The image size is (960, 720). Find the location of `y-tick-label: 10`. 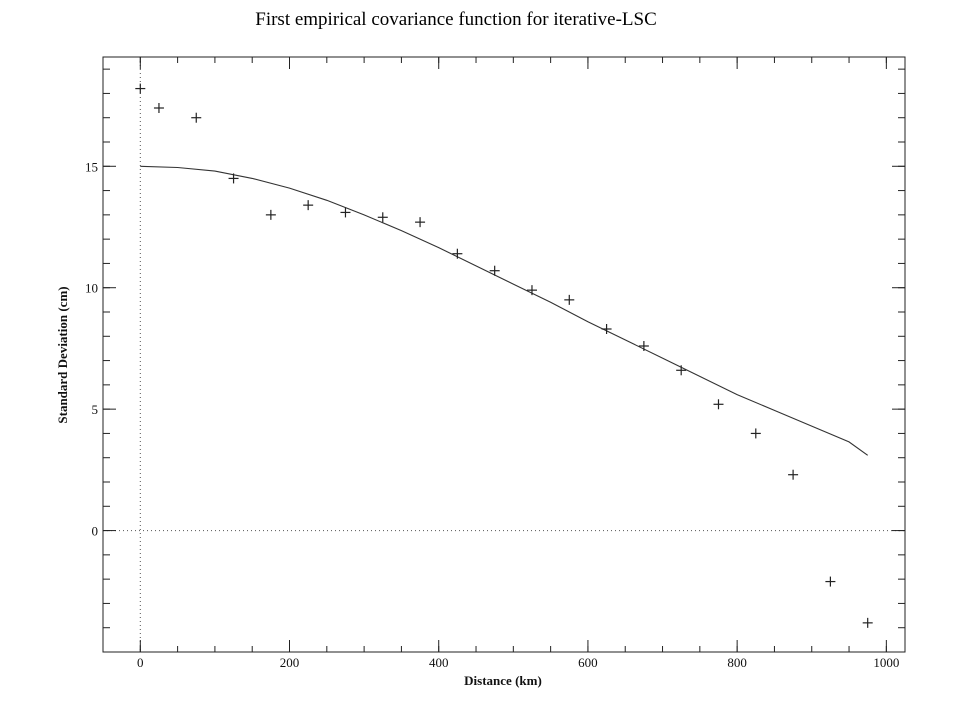

y-tick-label: 10 is located at coordinates (91, 288).